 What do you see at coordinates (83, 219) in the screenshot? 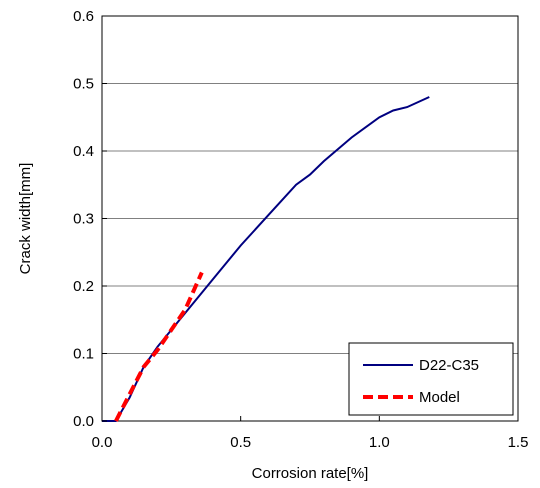
I see `y-tick-label: 0.3` at bounding box center [83, 219].